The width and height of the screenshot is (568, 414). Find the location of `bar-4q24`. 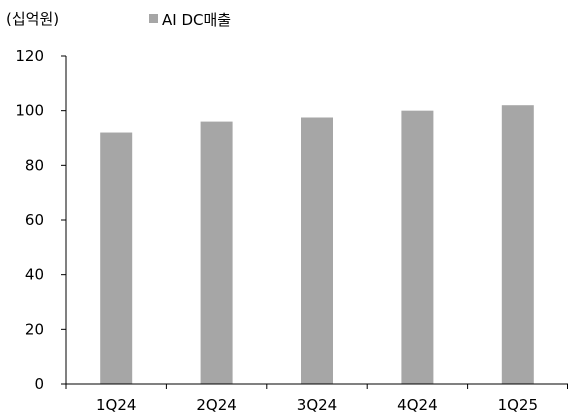

bar-4q24 is located at coordinates (417, 247).